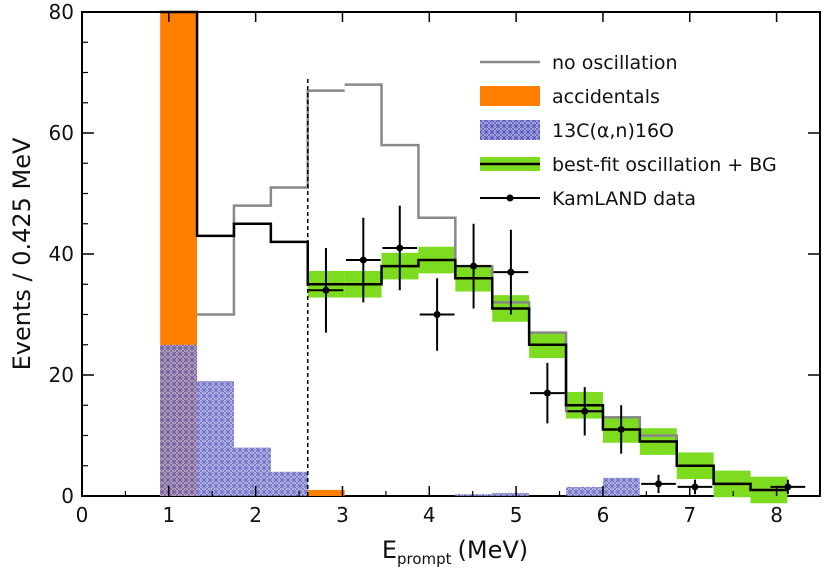 The image size is (830, 581). Describe the element at coordinates (424, 559) in the screenshot. I see `x-axis-title-sub: prompt` at that location.